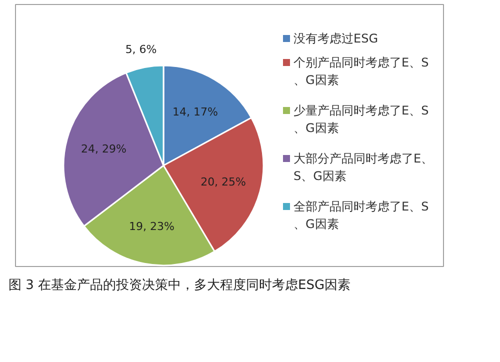 This screenshot has height=362, width=500. What do you see at coordinates (361, 119) in the screenshot?
I see `legend-label: 少量产品同时考虑了E、S、G因素` at bounding box center [361, 119].